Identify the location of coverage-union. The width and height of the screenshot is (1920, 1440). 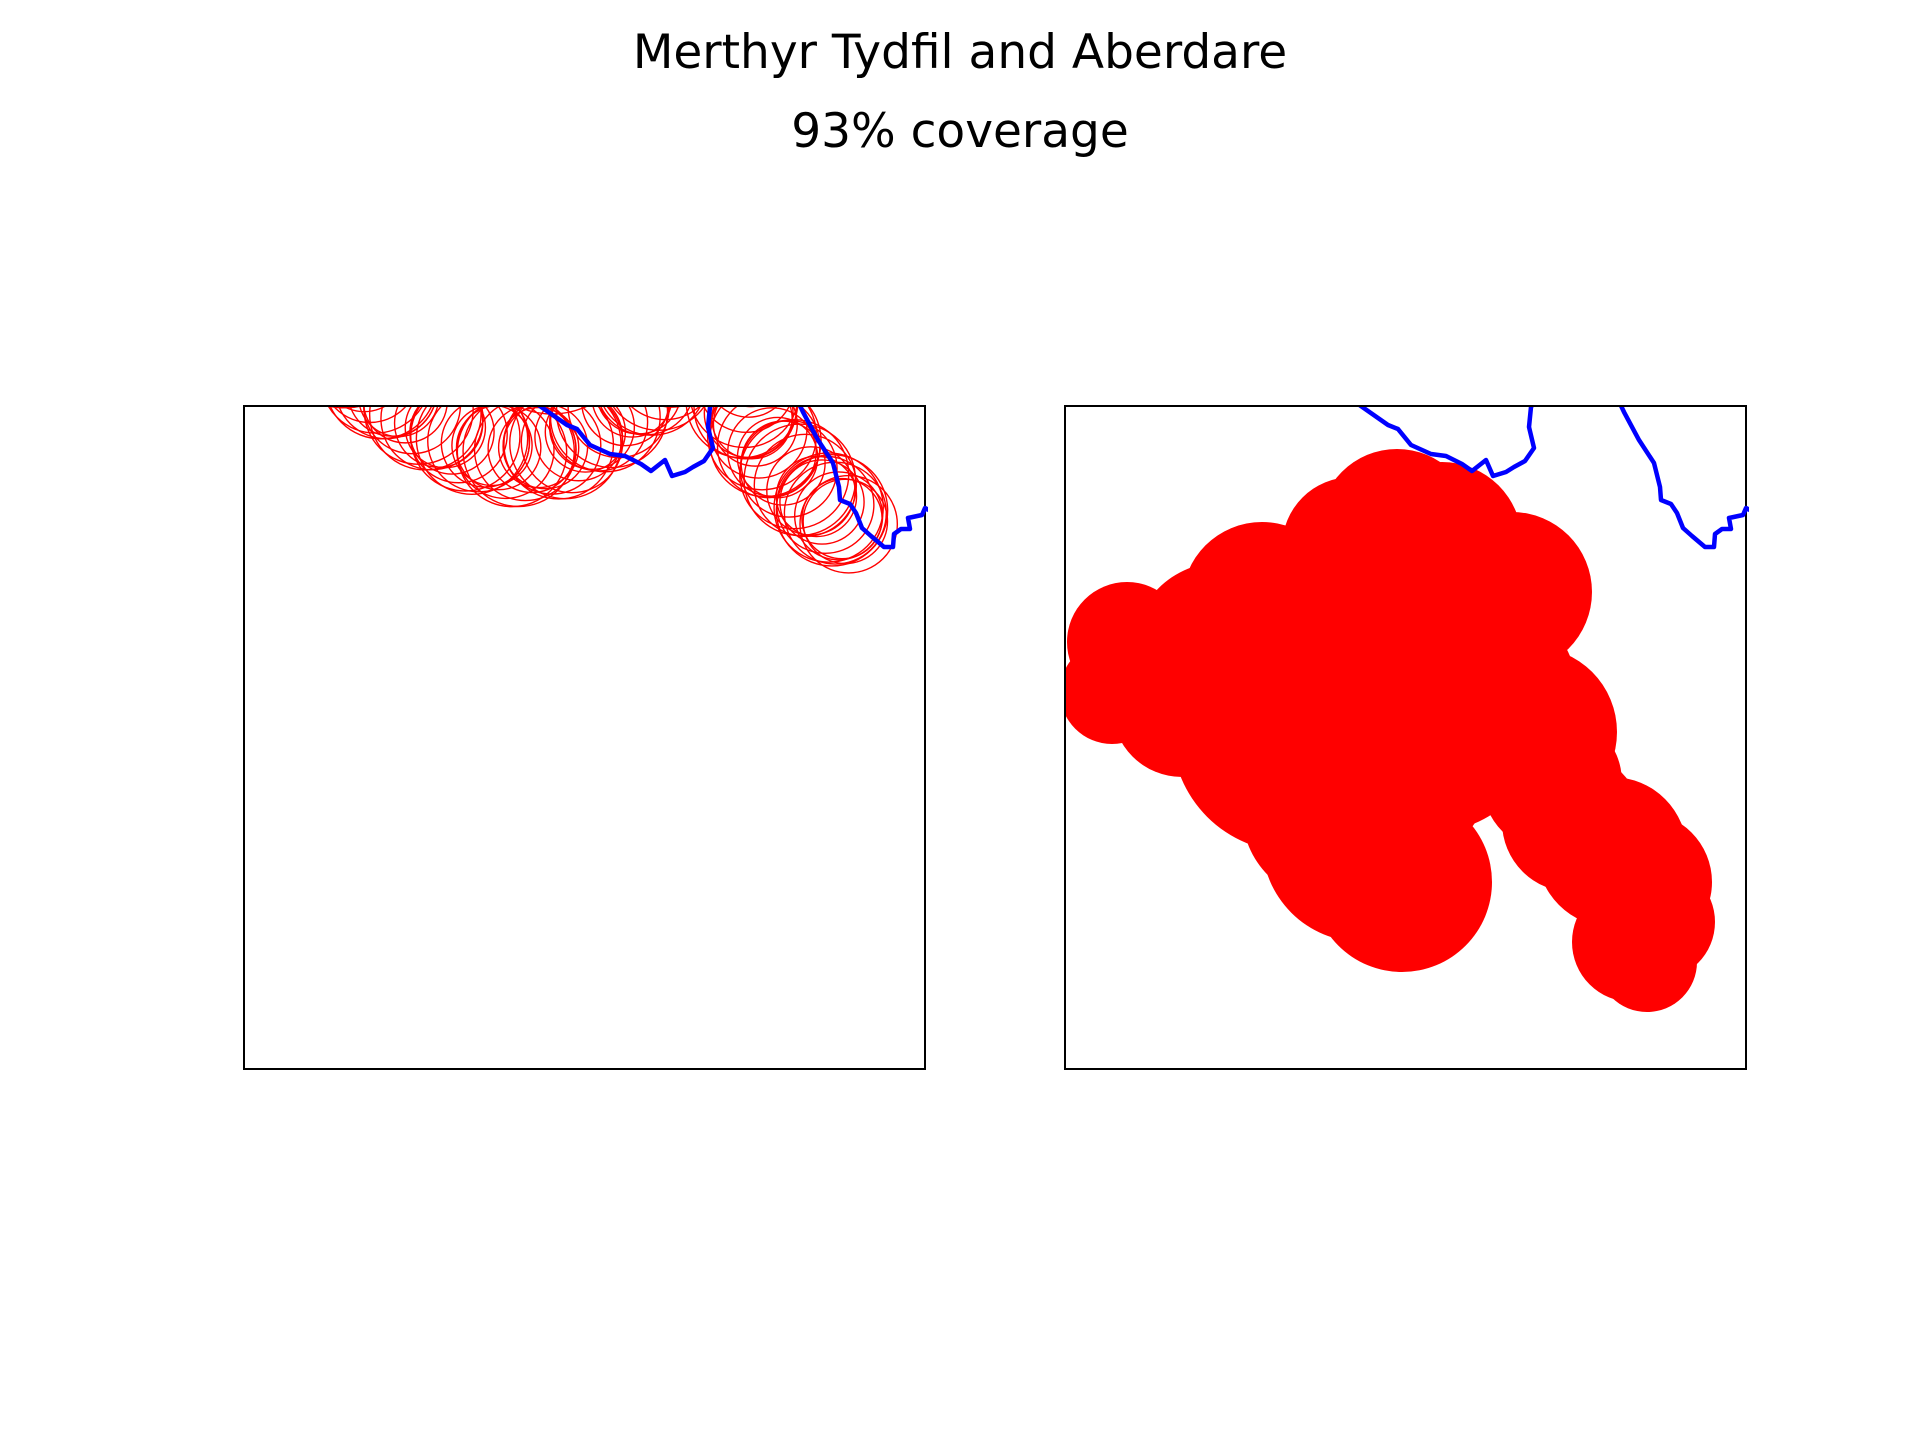
(1390, 730).